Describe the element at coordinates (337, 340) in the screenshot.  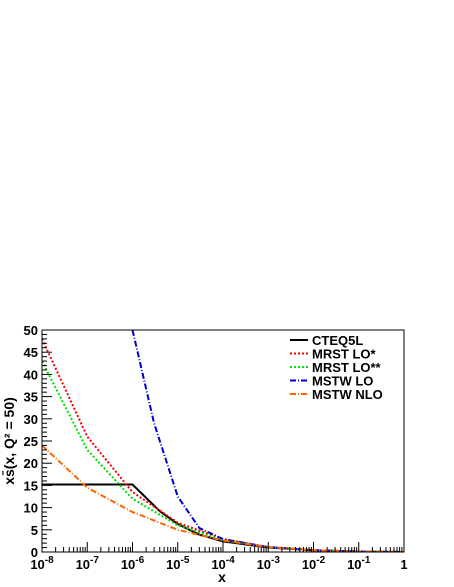
I see `legend-label-0: CTEQ5L` at that location.